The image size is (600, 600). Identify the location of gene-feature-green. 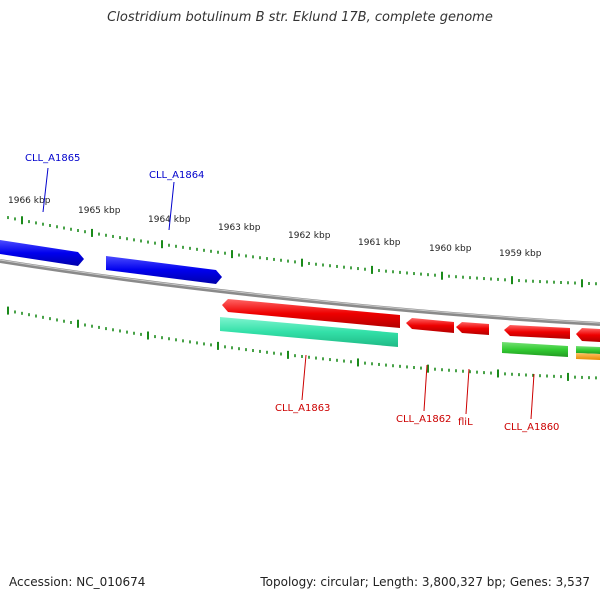
(535, 349).